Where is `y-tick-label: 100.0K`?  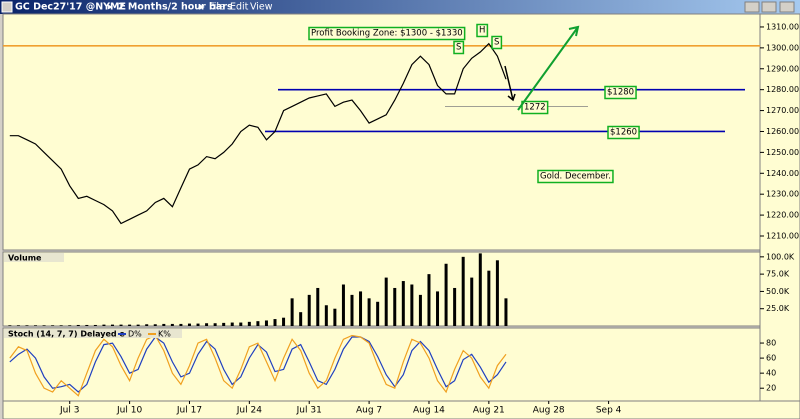
y-tick-label: 100.0K is located at coordinates (780, 256).